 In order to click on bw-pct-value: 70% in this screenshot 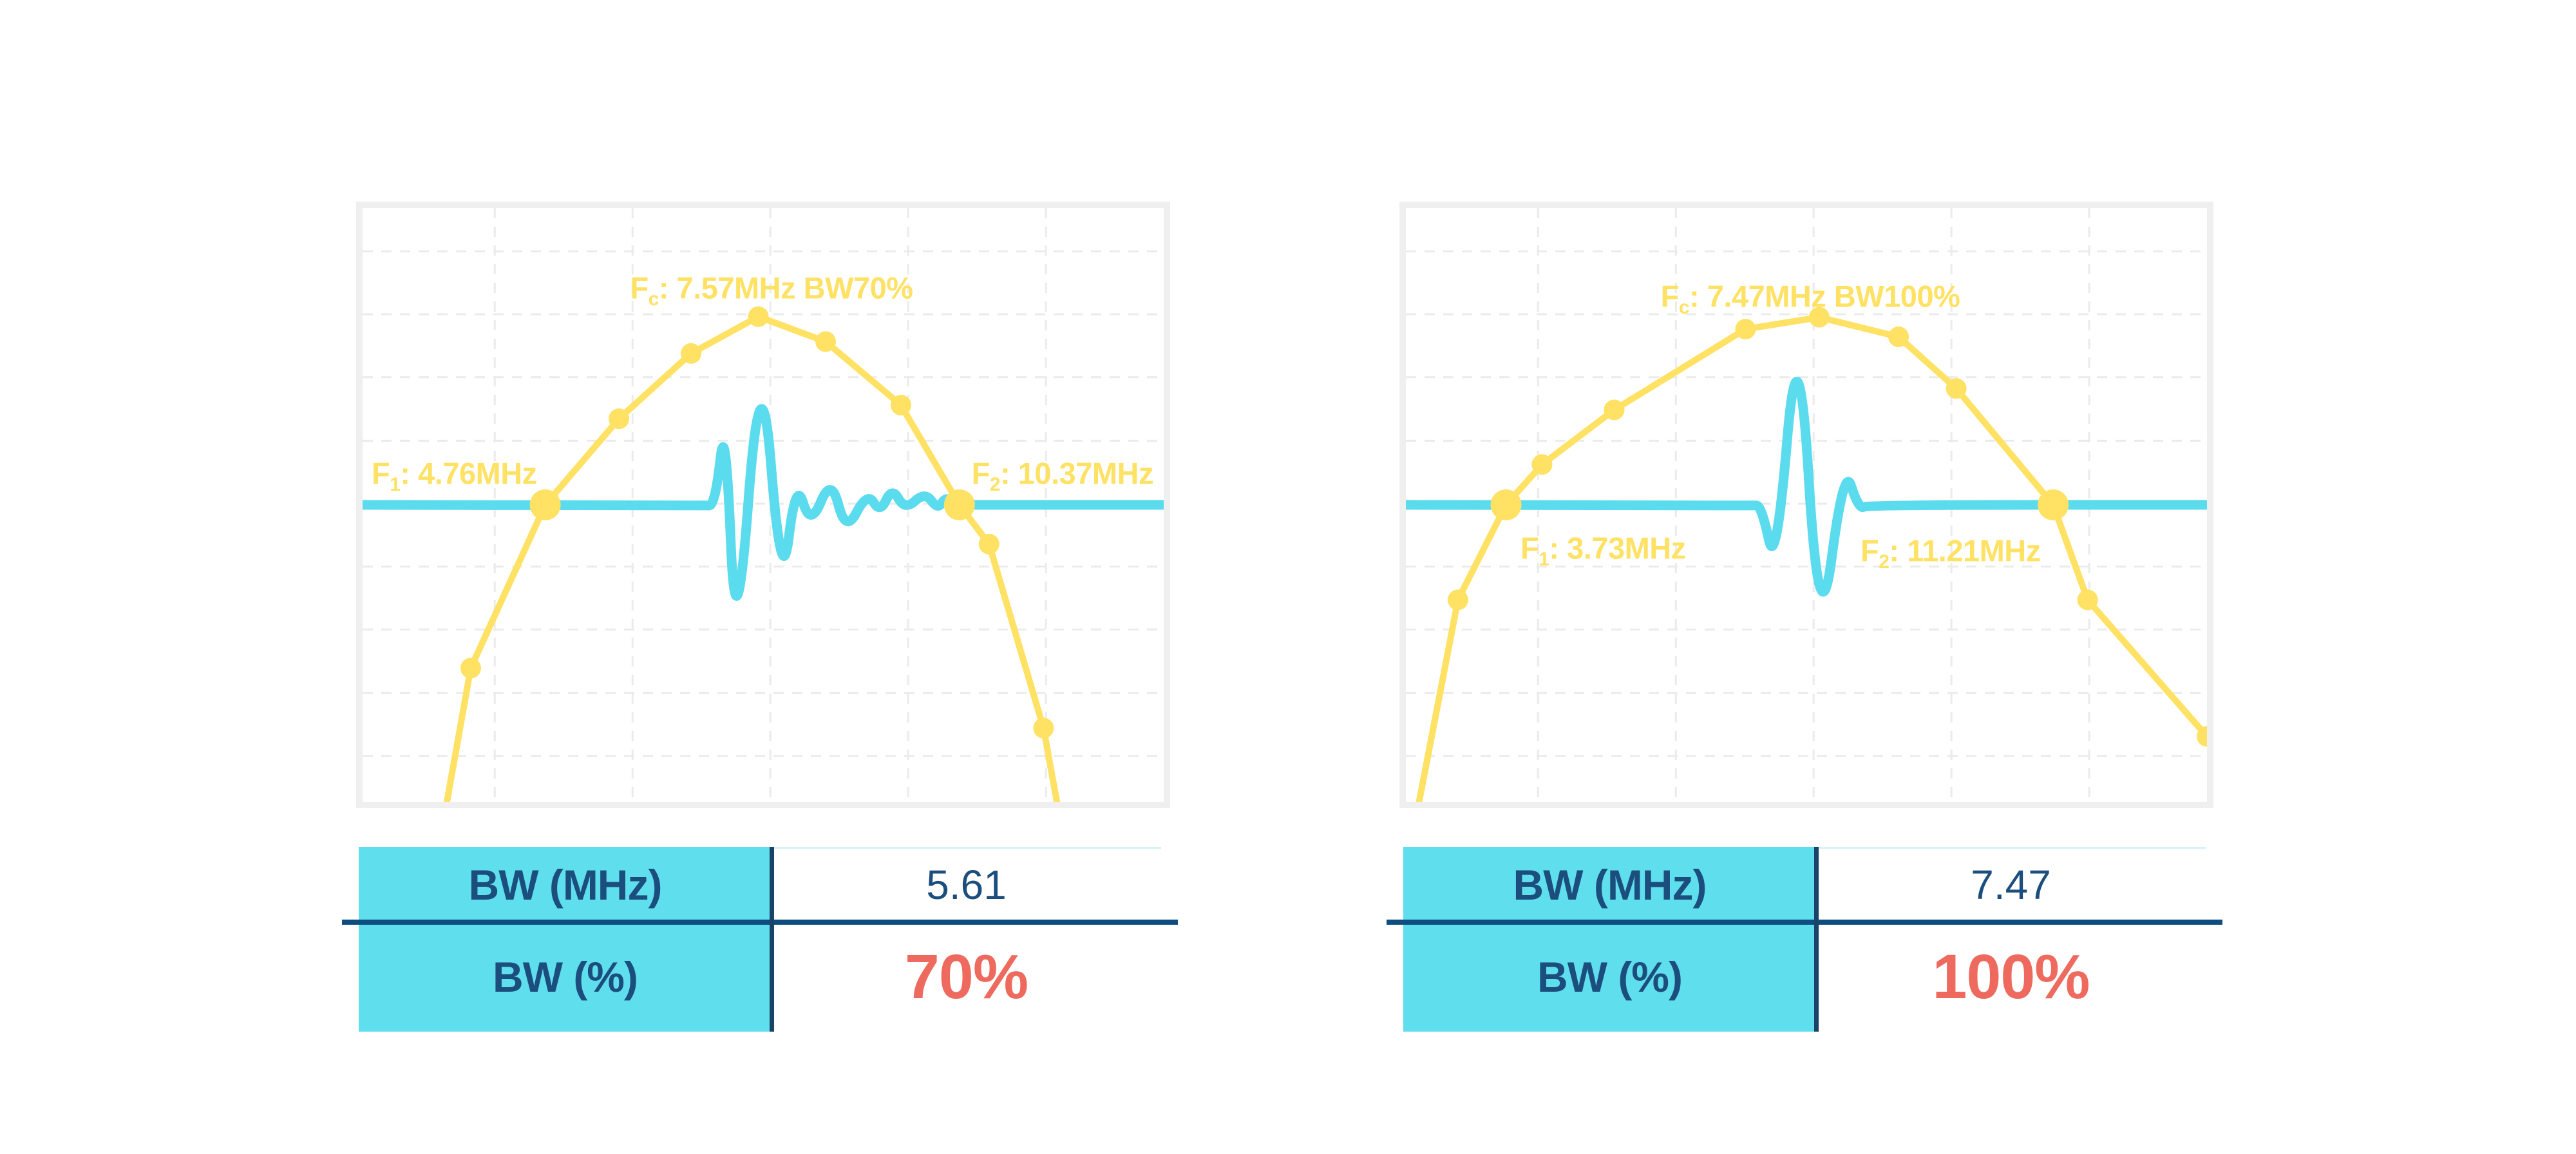, I will do `click(966, 977)`.